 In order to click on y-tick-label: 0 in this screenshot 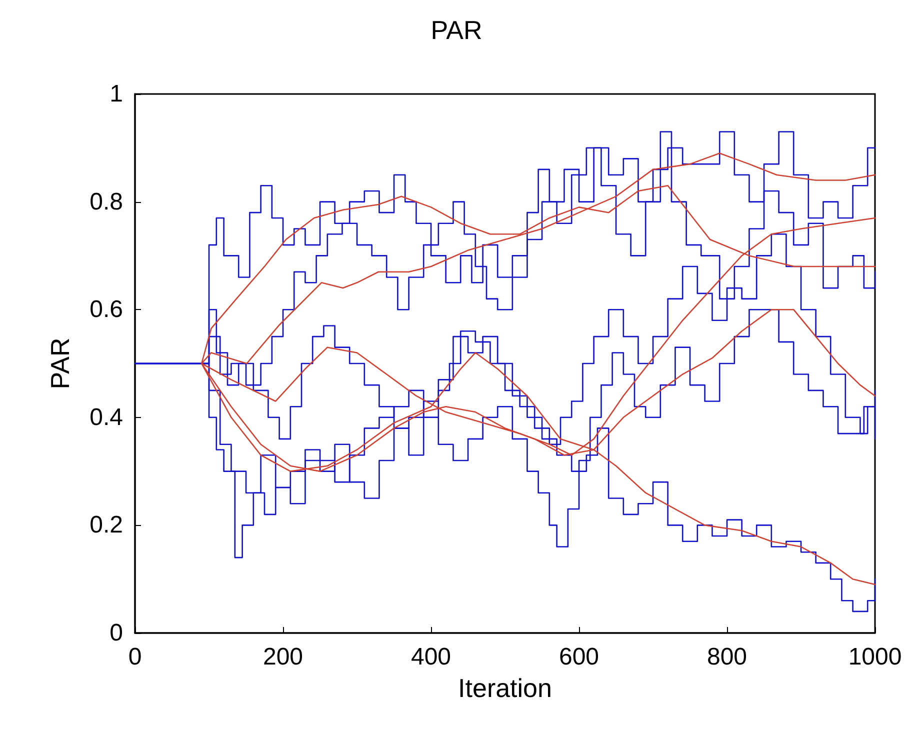, I will do `click(116, 633)`.